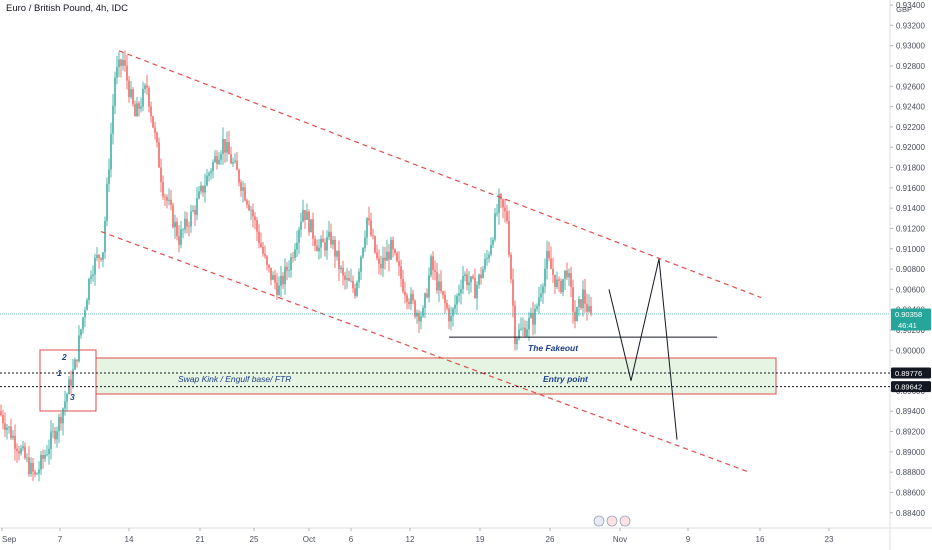  What do you see at coordinates (254, 539) in the screenshot?
I see `x-tick-label: 25` at bounding box center [254, 539].